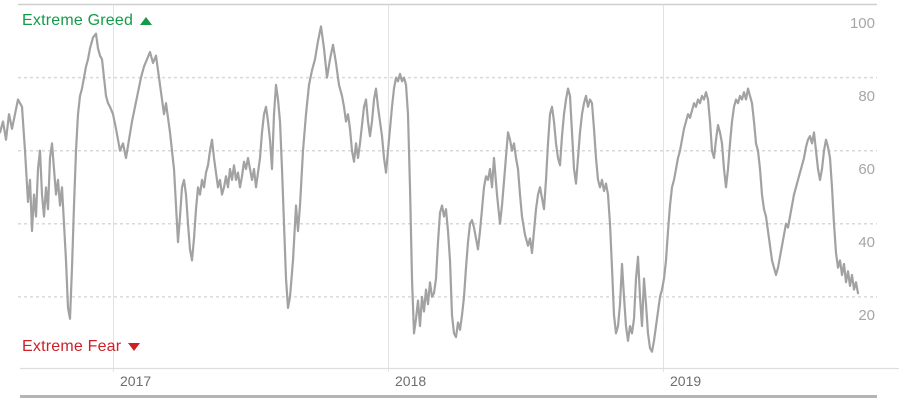 Image resolution: width=899 pixels, height=404 pixels. Describe the element at coordinates (866, 315) in the screenshot. I see `y-axis-tick-label-20: 20` at that location.